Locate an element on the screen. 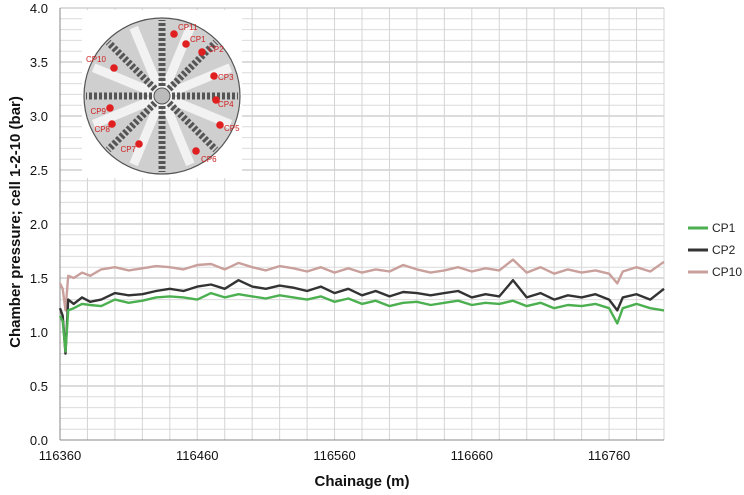 The image size is (744, 495). sensor-dot-cp10 is located at coordinates (114, 68).